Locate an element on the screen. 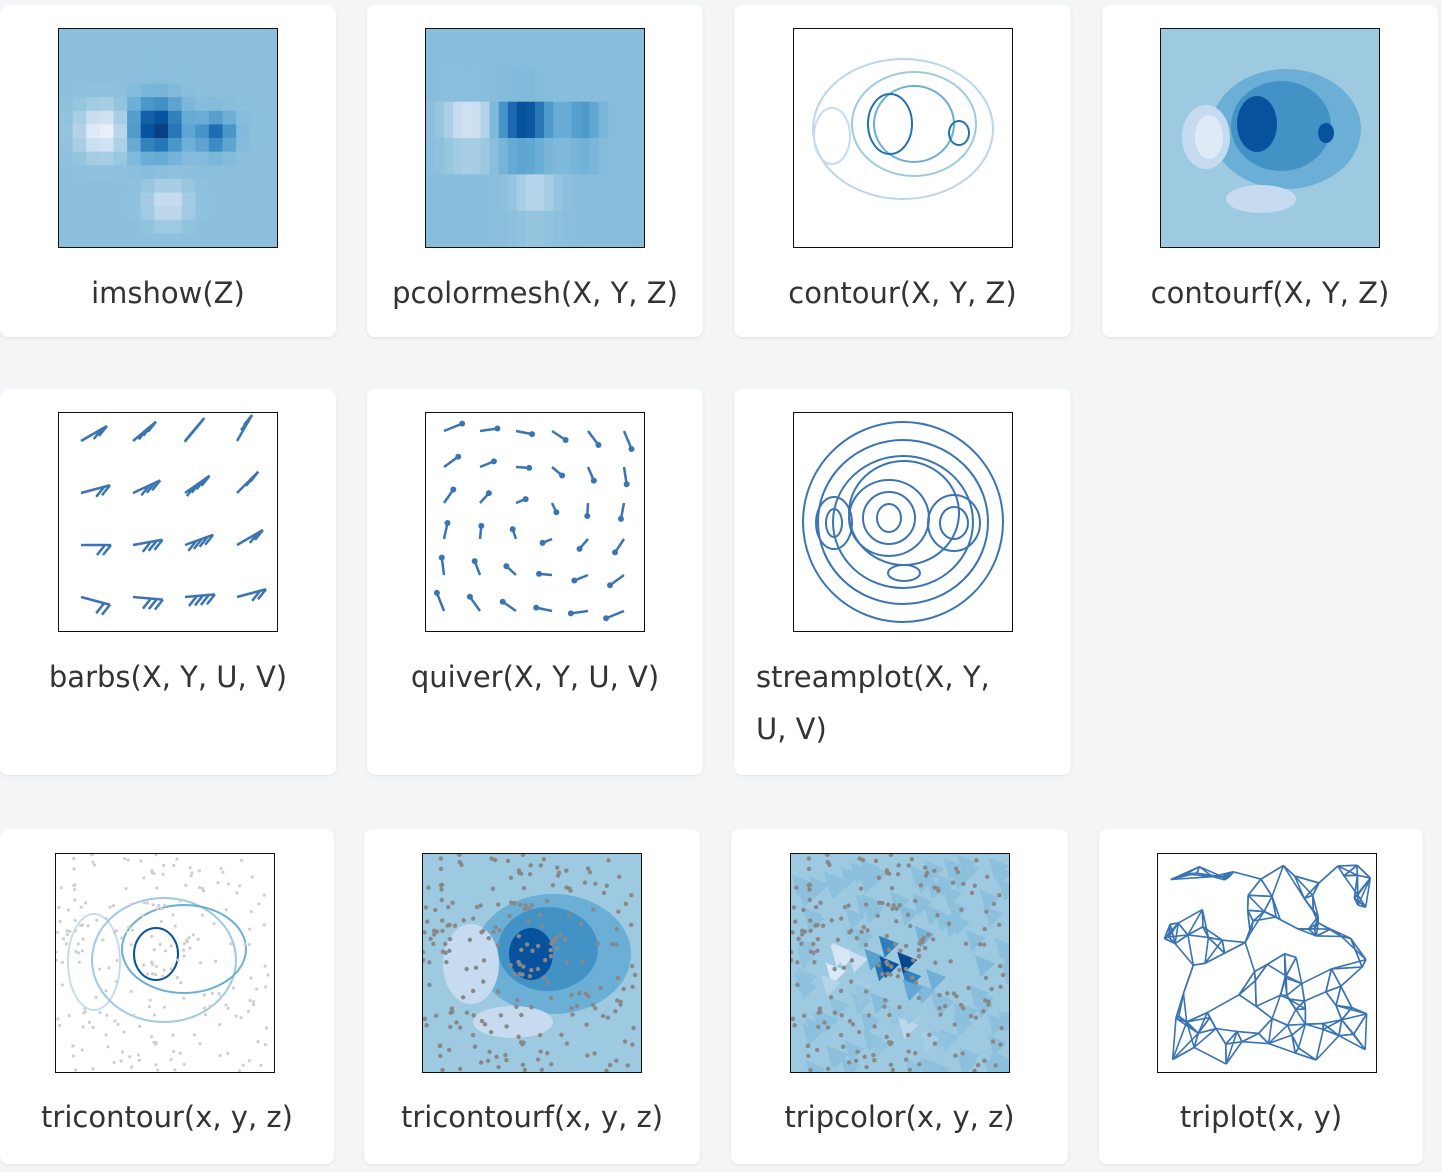  quiver-plot-thumbnail is located at coordinates (535, 522).